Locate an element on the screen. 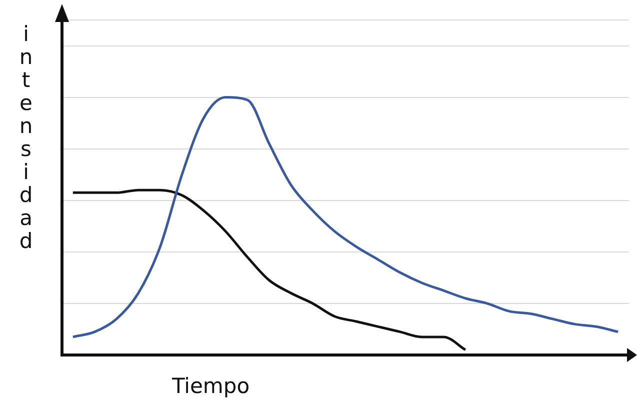 The height and width of the screenshot is (412, 637). x-axis-title: Tiempo is located at coordinates (211, 386).